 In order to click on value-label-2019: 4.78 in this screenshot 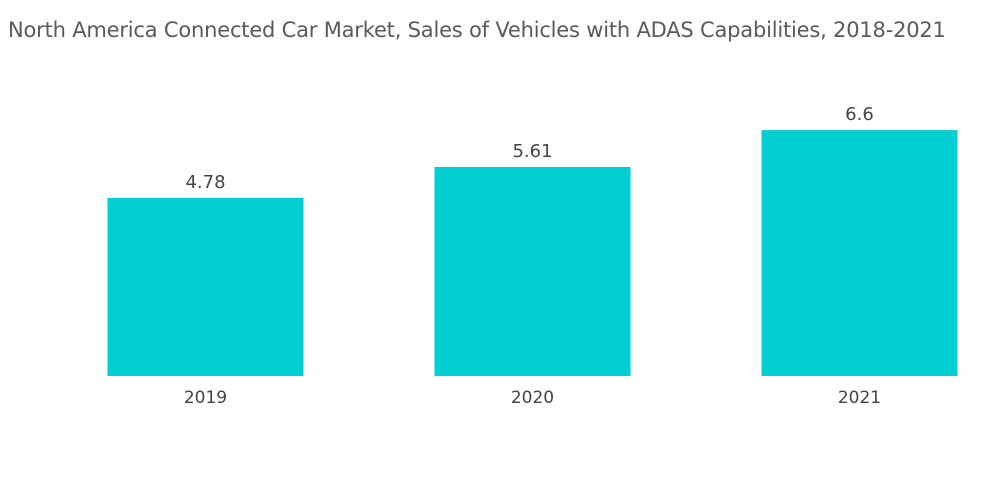, I will do `click(205, 182)`.